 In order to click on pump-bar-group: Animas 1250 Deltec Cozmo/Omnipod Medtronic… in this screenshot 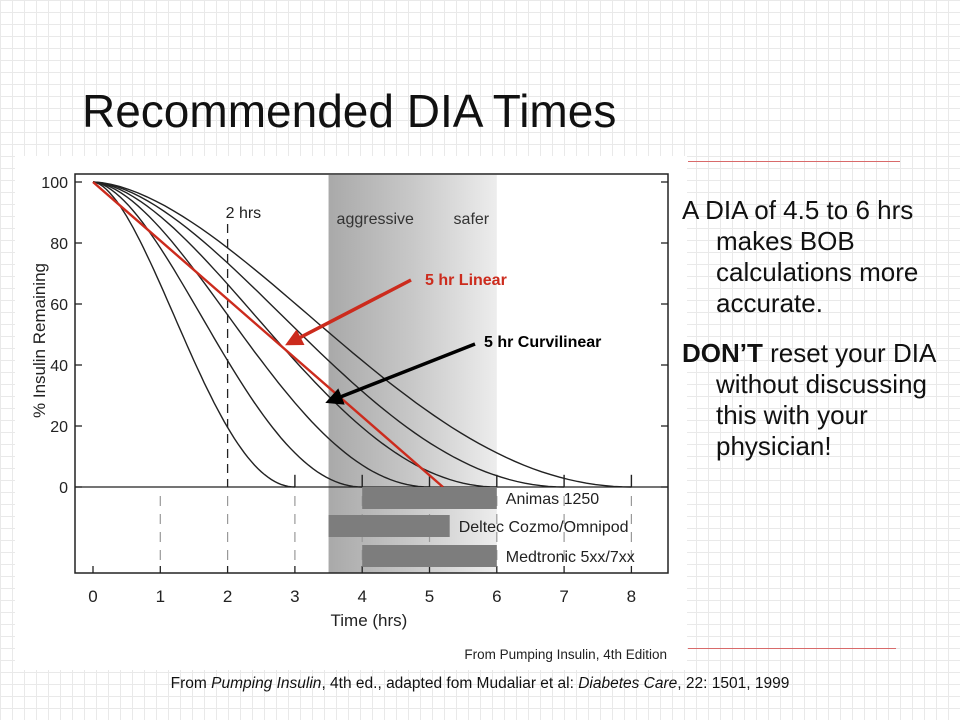, I will do `click(481, 527)`.